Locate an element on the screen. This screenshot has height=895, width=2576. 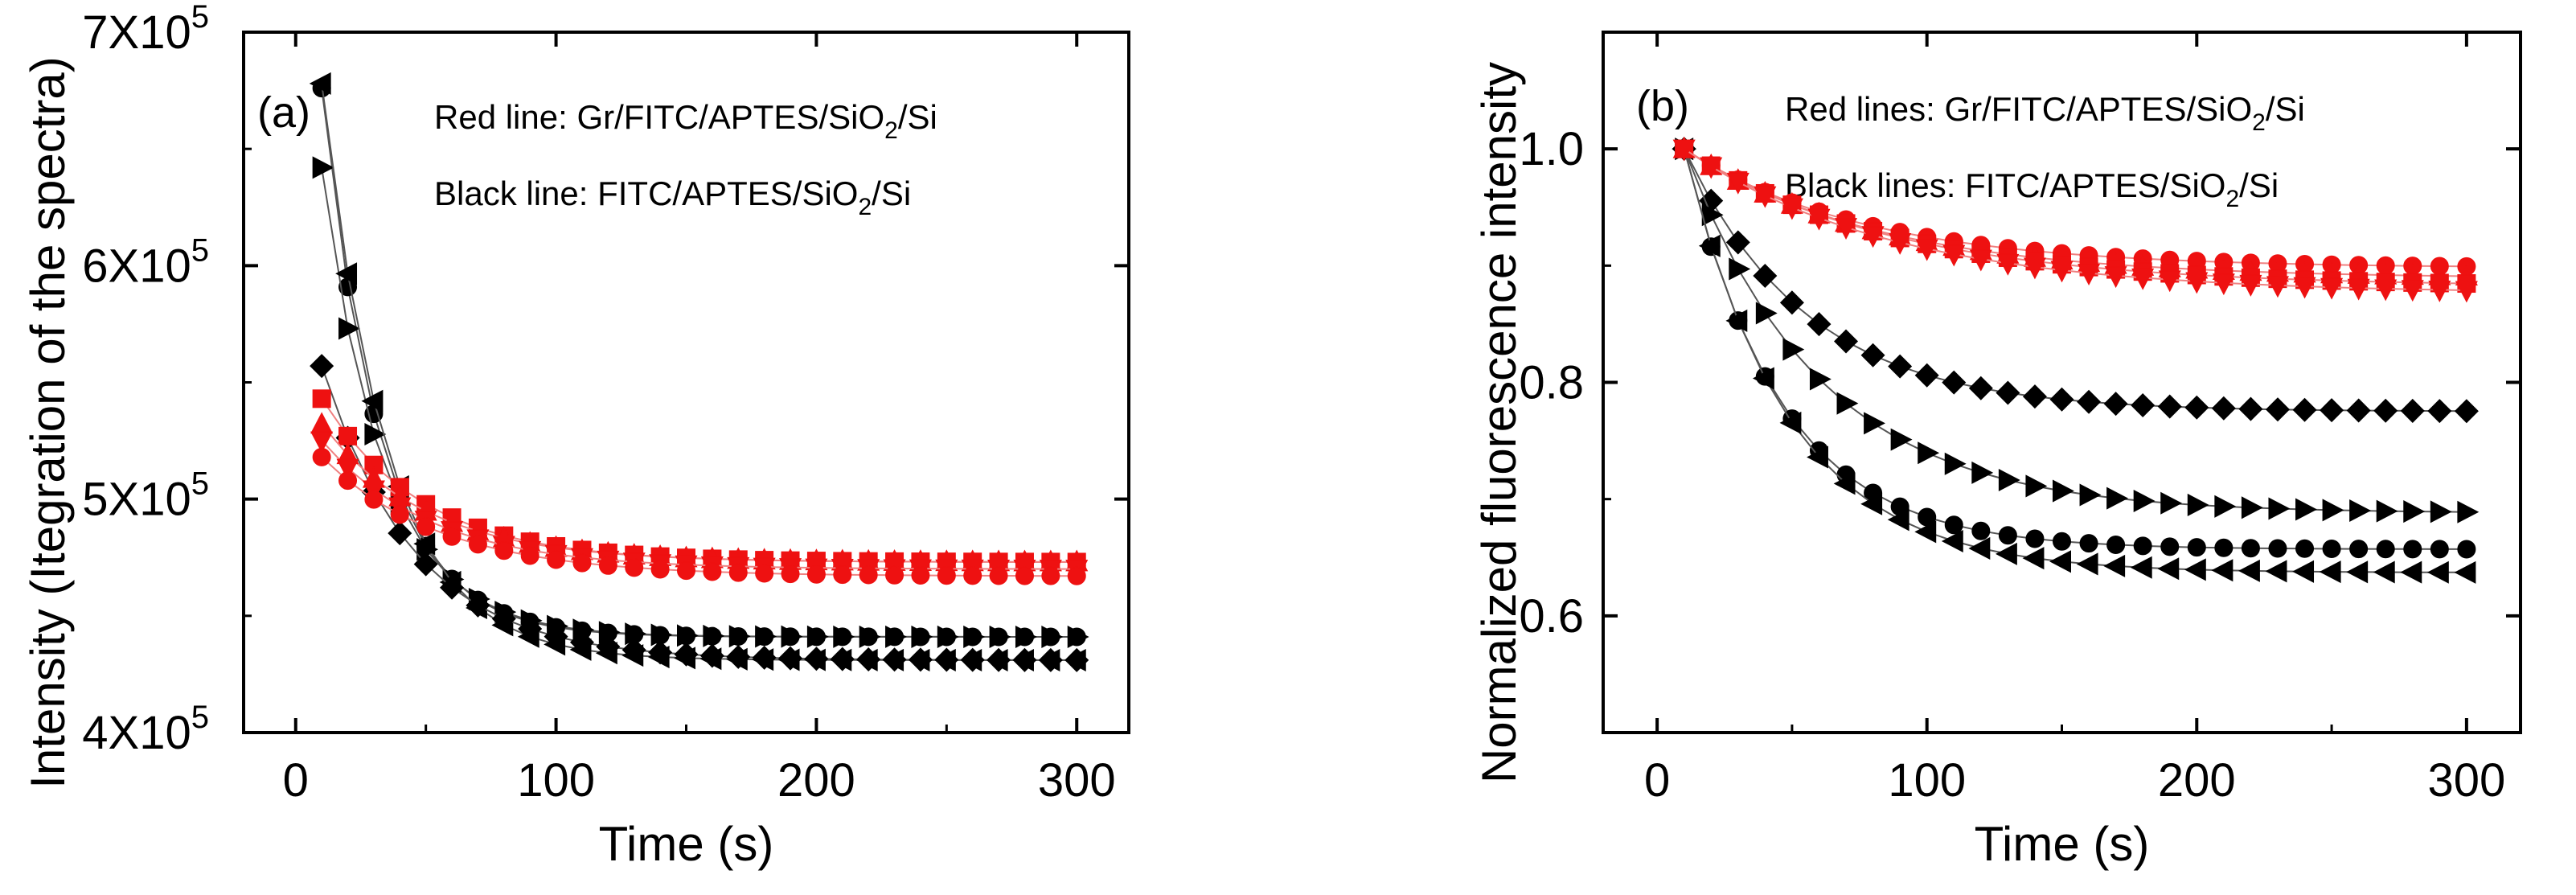
x-tick-label: 200 is located at coordinates (2197, 780).